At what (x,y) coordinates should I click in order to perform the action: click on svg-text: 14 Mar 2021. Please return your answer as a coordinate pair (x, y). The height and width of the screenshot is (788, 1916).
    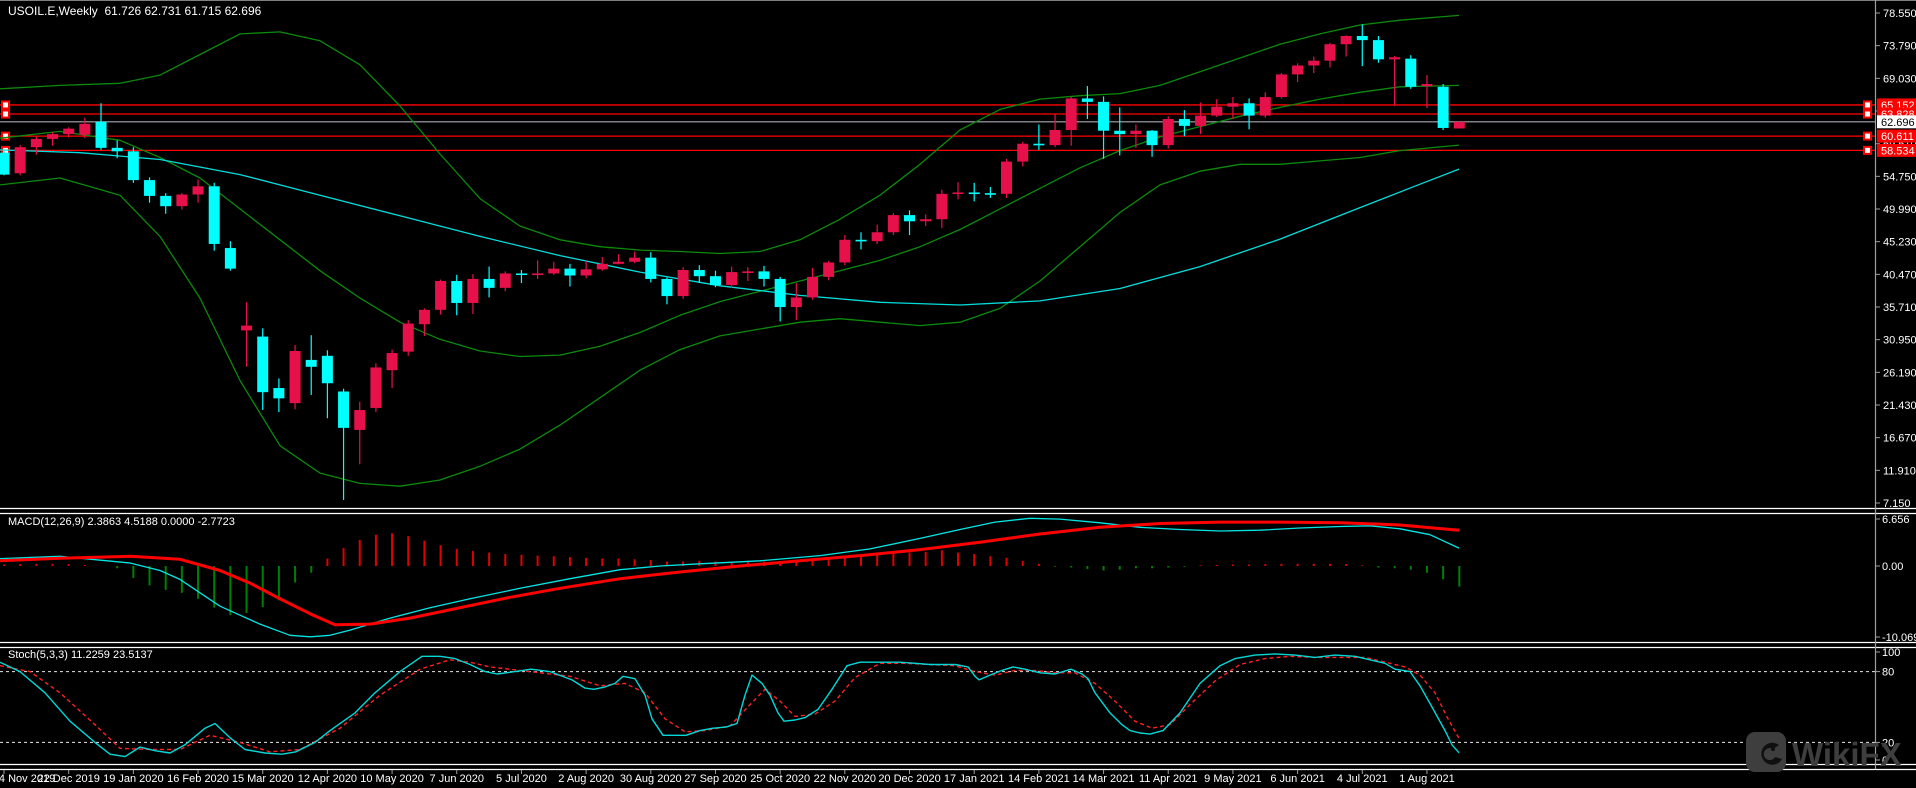
    Looking at the image, I should click on (1104, 779).